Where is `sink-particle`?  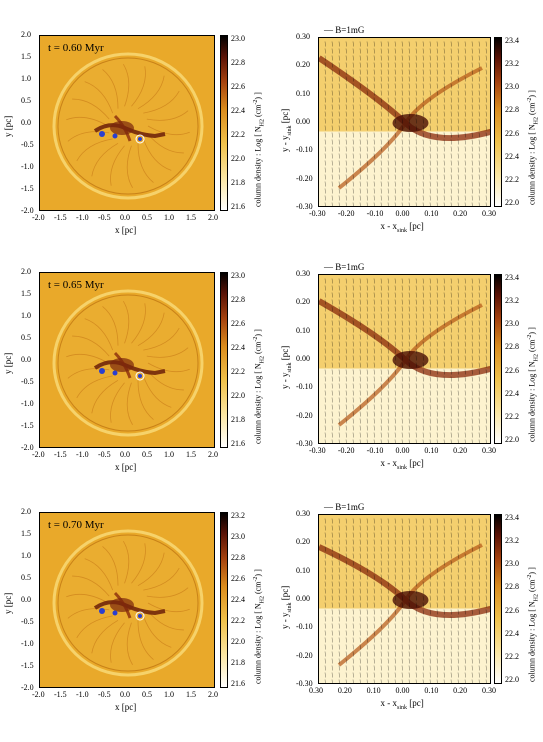
sink-particle is located at coordinates (140, 139).